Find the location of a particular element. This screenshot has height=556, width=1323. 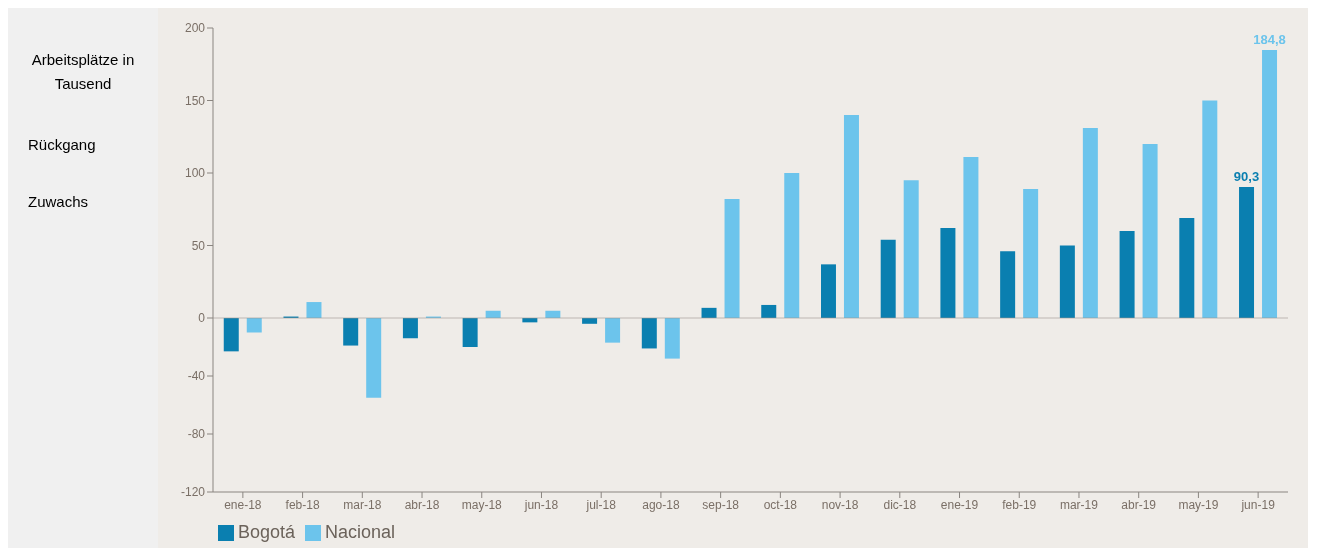

x-tick-label: mar-19 is located at coordinates (1079, 504).